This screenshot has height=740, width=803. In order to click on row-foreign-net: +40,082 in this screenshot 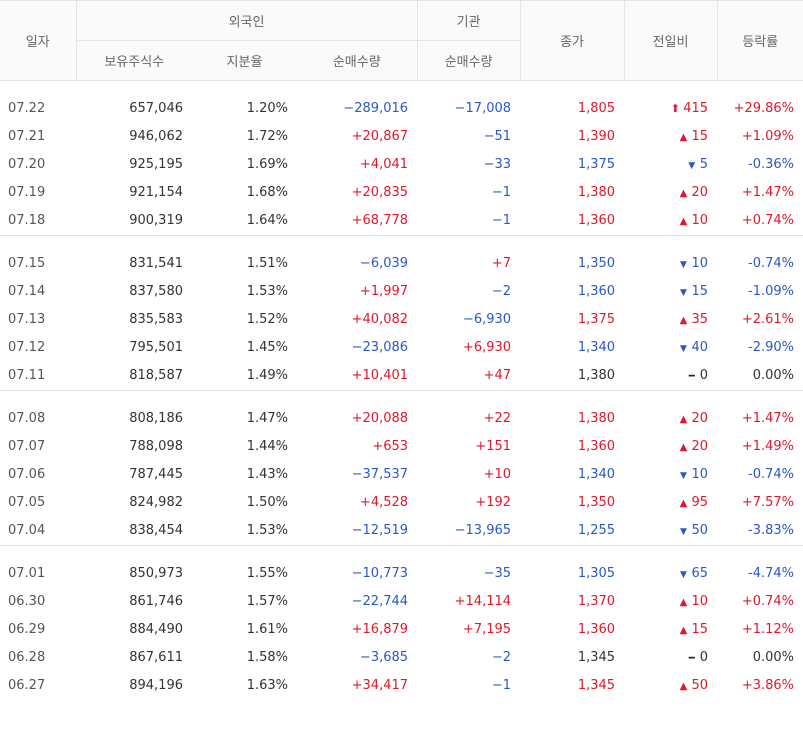, I will do `click(380, 319)`.